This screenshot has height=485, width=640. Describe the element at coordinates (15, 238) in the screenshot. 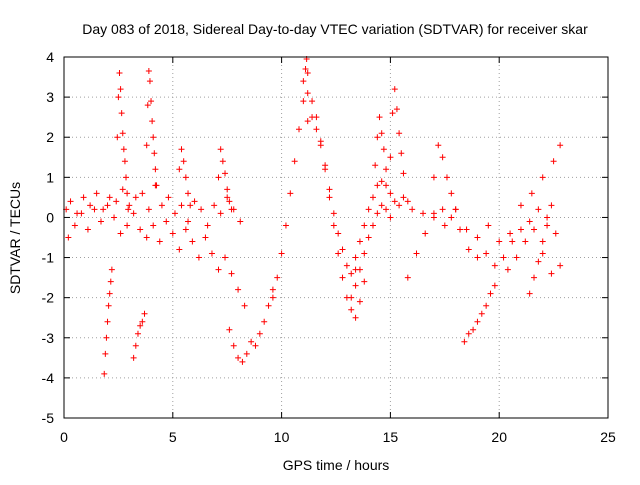

I see `y-axis-label: SDTVAR / TECUs` at that location.